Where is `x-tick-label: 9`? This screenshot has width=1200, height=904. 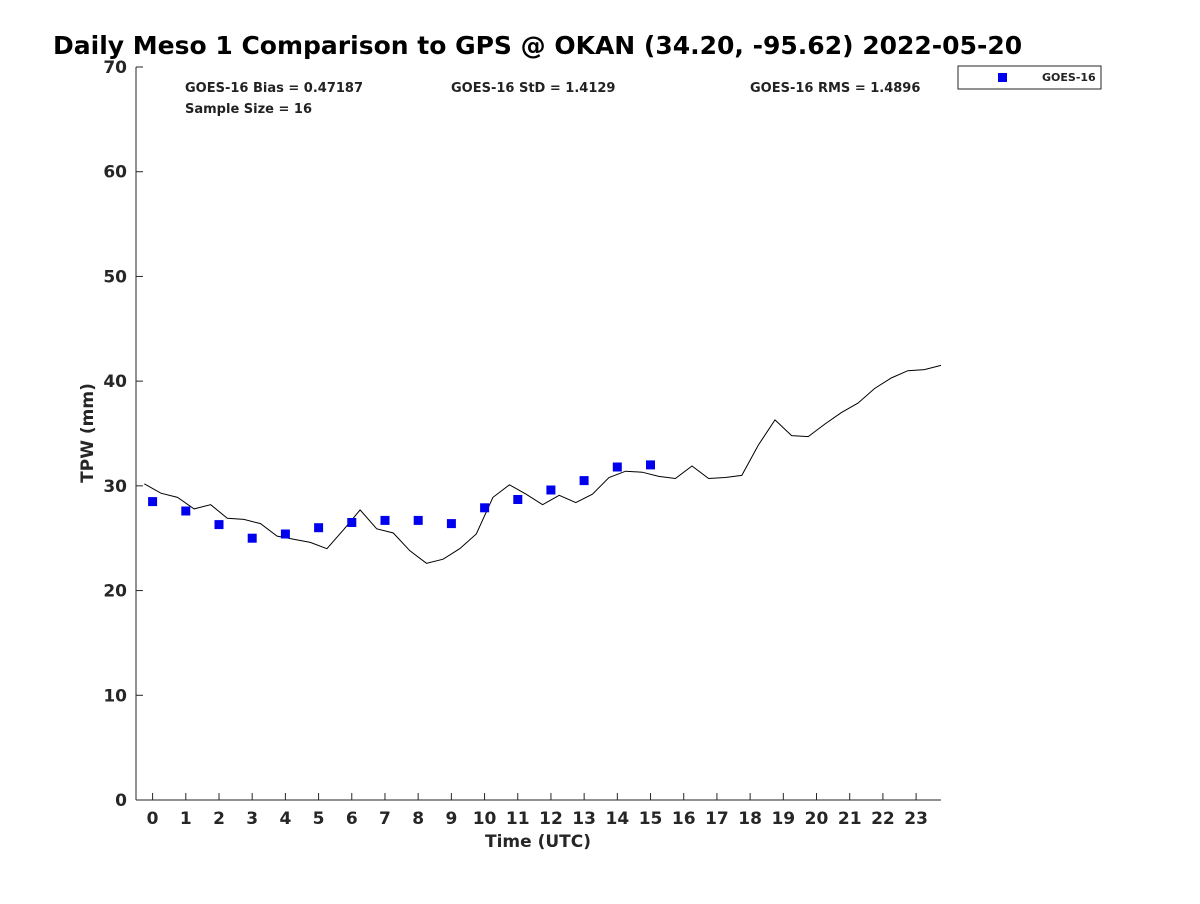 x-tick-label: 9 is located at coordinates (451, 819).